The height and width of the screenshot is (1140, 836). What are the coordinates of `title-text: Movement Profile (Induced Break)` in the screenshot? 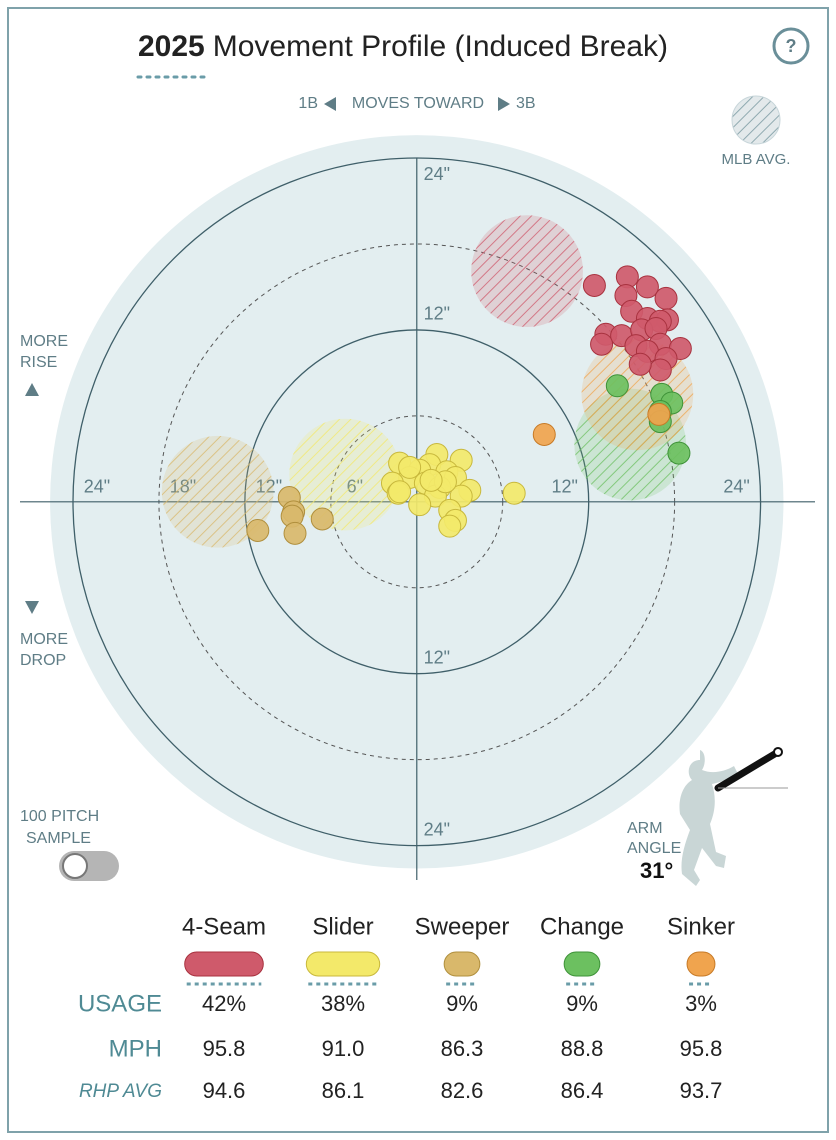 It's located at (440, 46).